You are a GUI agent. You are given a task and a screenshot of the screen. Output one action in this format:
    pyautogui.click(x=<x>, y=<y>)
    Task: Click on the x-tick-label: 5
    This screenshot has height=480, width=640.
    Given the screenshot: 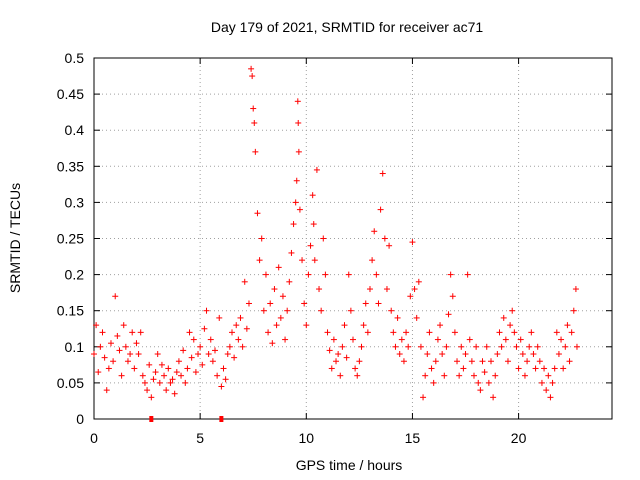 What is the action you would take?
    pyautogui.click(x=200, y=438)
    